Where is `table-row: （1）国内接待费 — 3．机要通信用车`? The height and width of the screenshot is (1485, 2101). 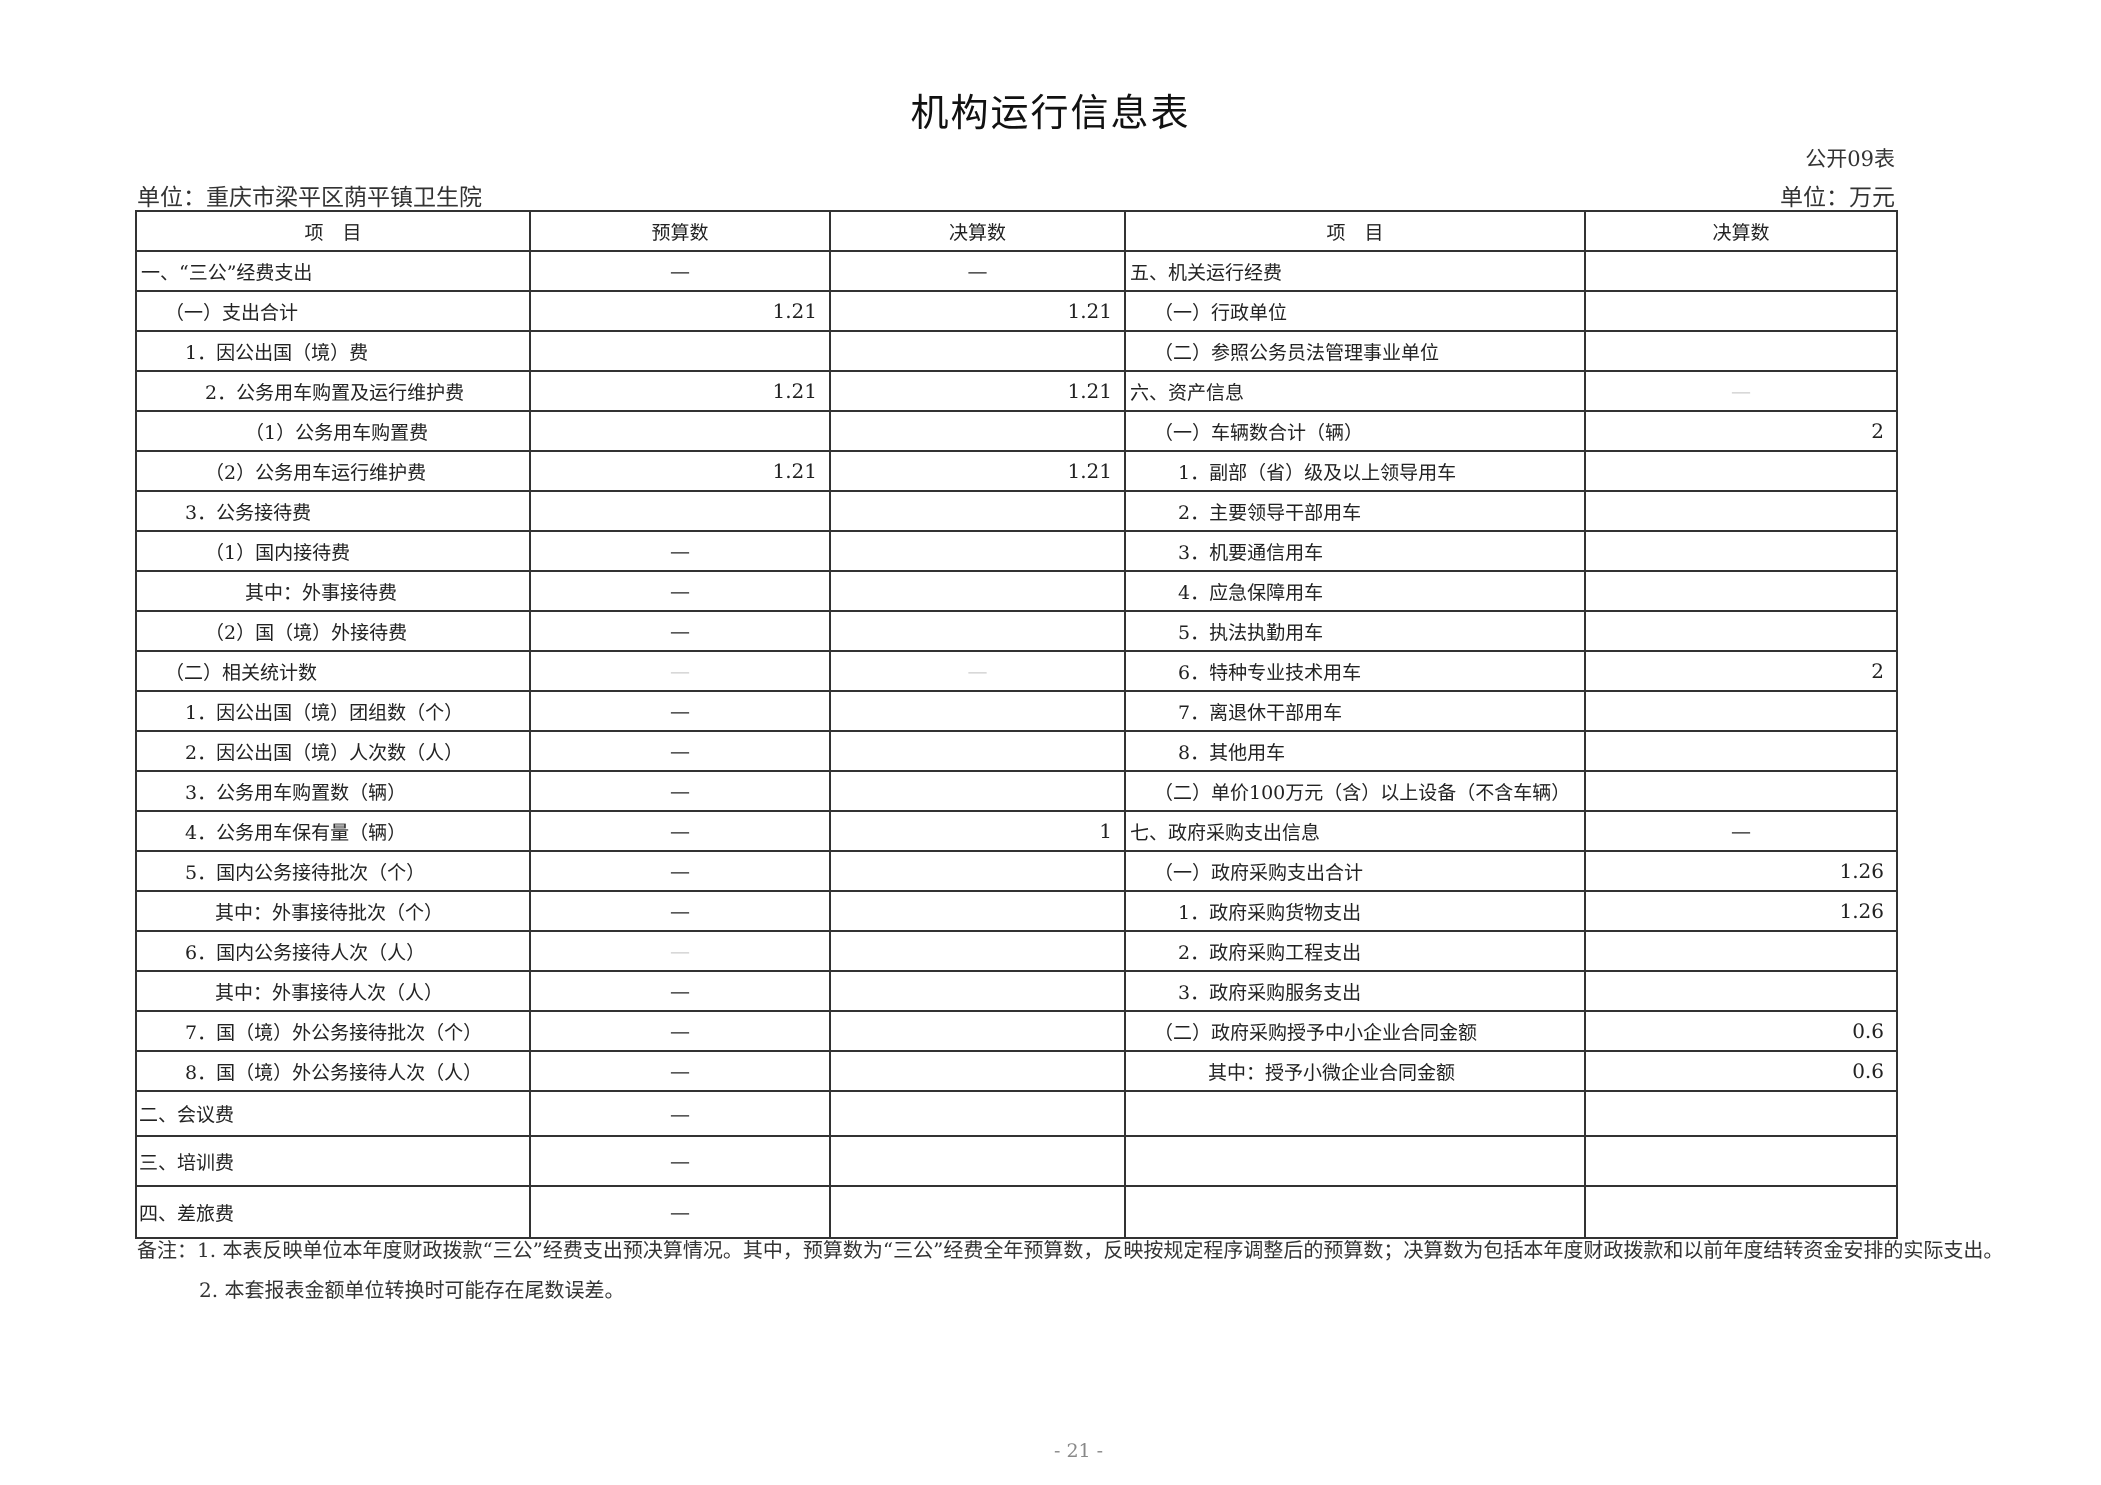
table-row: （1）国内接待费 — 3．机要通信用车 is located at coordinates (1016, 551).